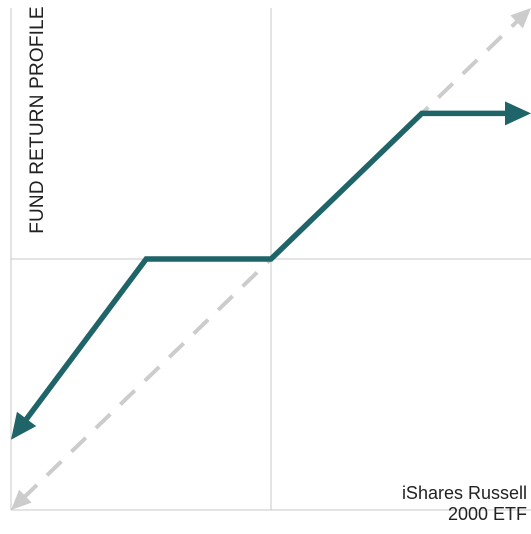 Image resolution: width=531 pixels, height=534 pixels. Describe the element at coordinates (520, 18) in the screenshot. I see `reference-arrow-upper` at that location.